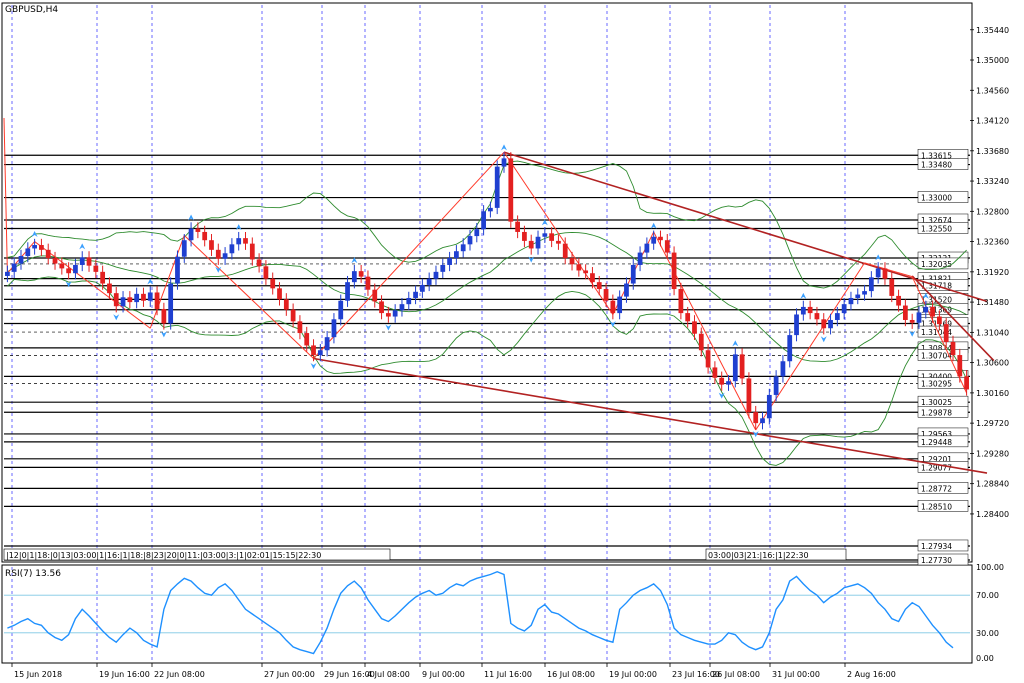 Image resolution: width=1024 pixels, height=683 pixels. I want to click on price-tick-label-0: 1.35440, so click(992, 30).